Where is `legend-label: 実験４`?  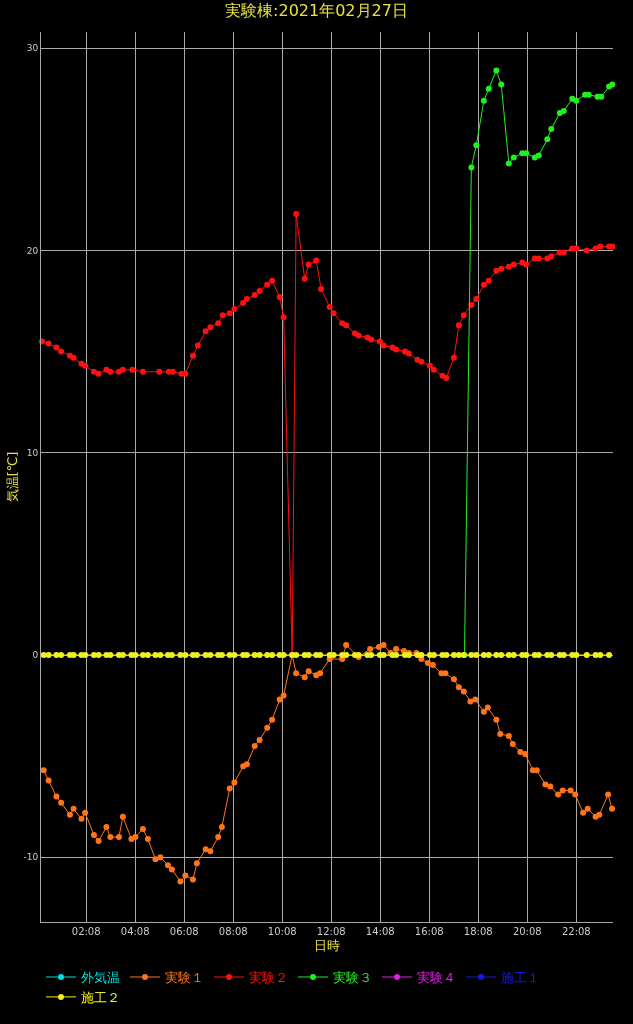 legend-label: 実験４ is located at coordinates (436, 978).